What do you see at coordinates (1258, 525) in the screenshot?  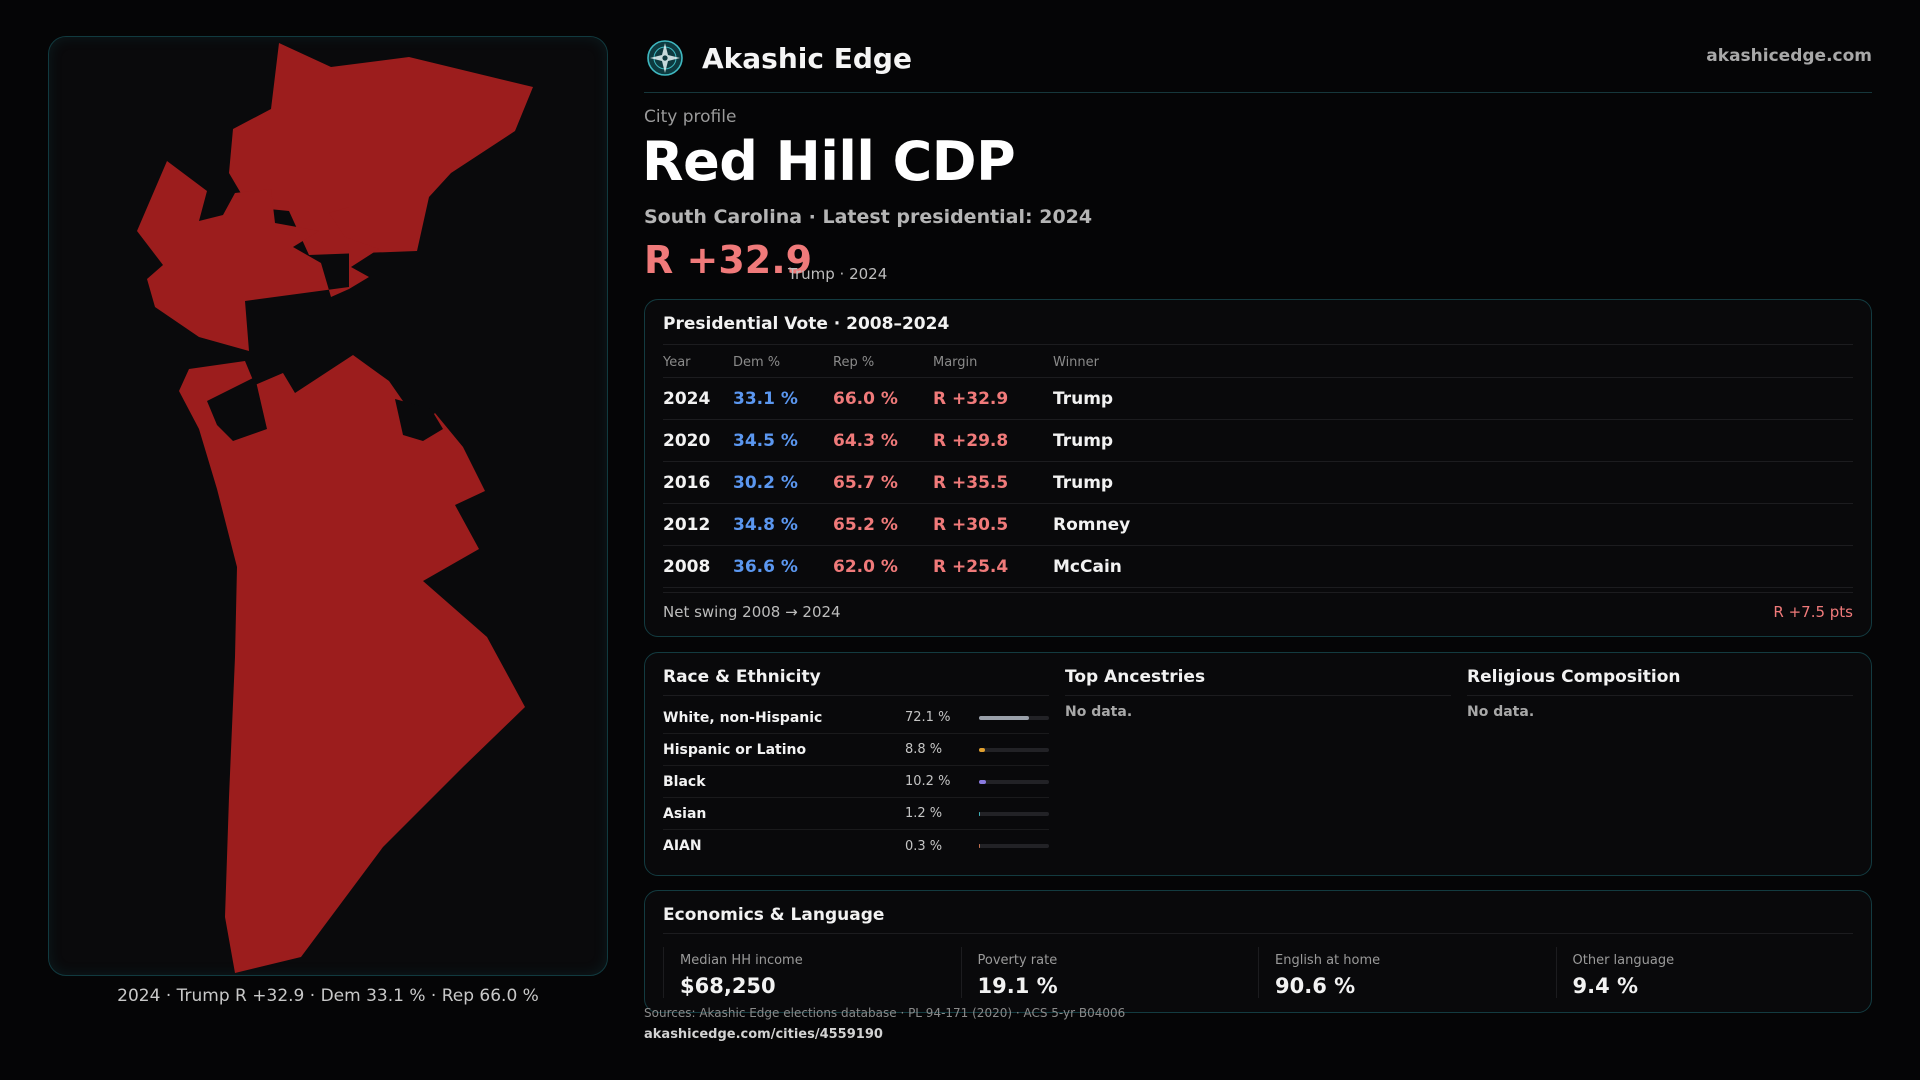 I see `table-row: 2012 34.8 % 65.2 % R +30.5 Romney` at bounding box center [1258, 525].